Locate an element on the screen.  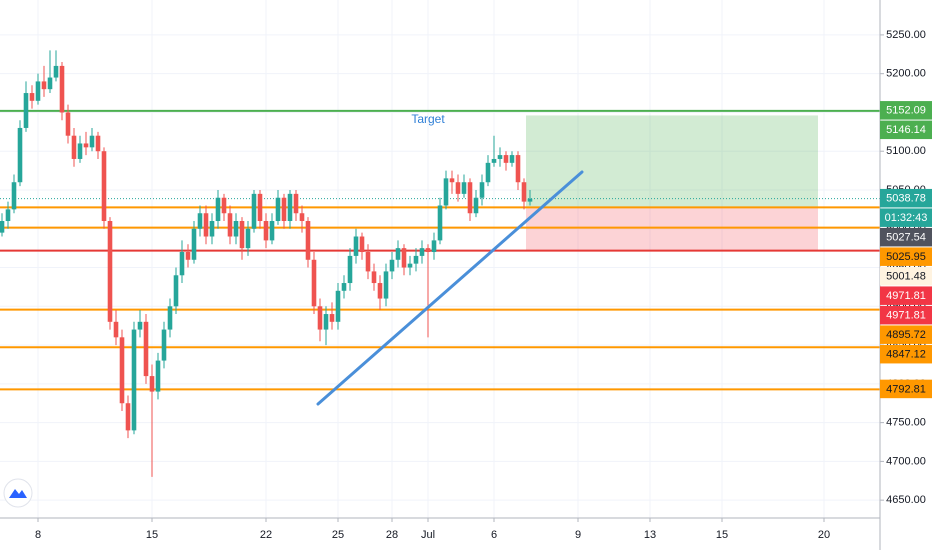
price-label: 5025.95 is located at coordinates (906, 257).